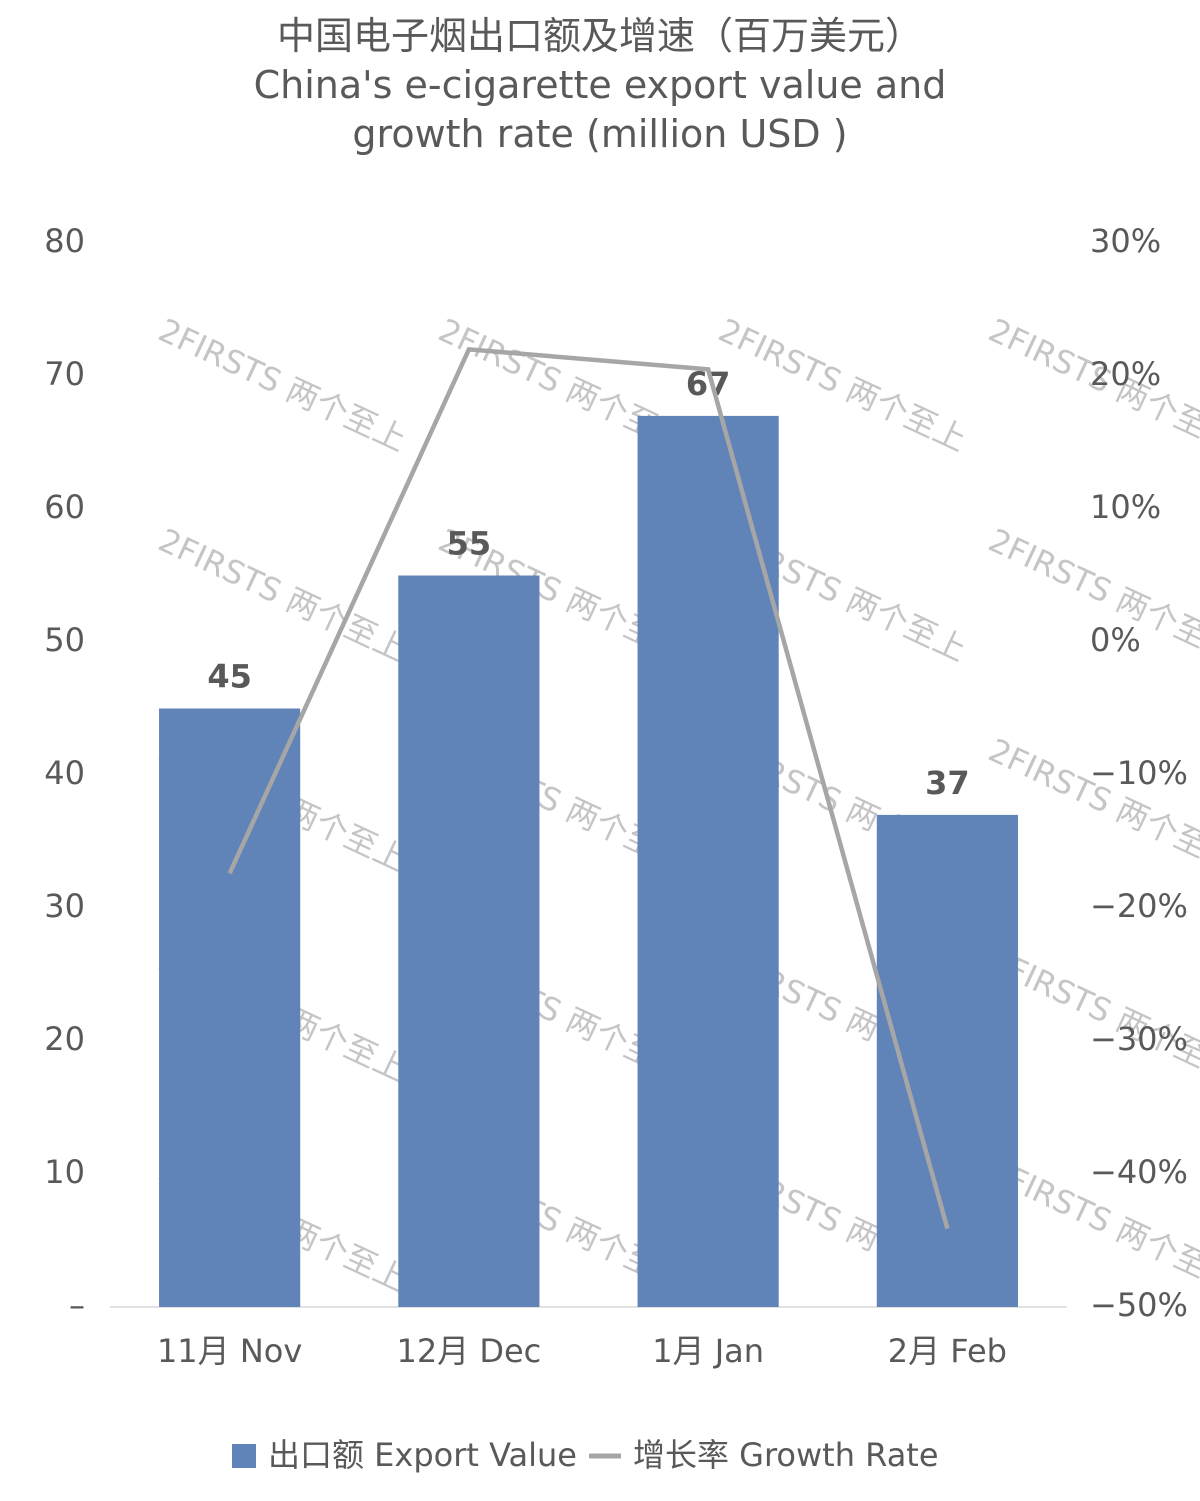 This screenshot has width=1200, height=1501. I want to click on y2-tick-label: 0%, so click(1115, 640).